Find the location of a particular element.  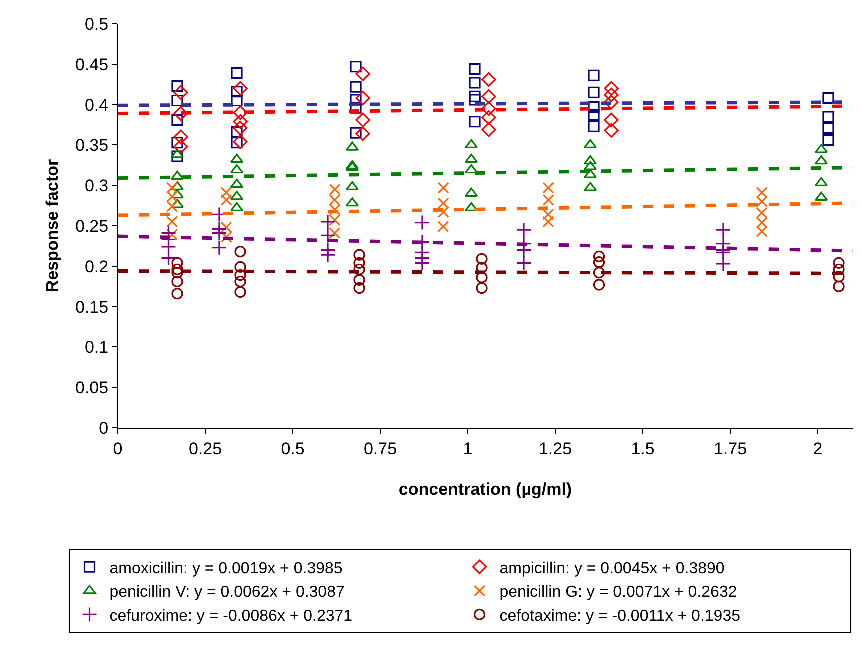

x-tick-label: 0.25 is located at coordinates (205, 448).